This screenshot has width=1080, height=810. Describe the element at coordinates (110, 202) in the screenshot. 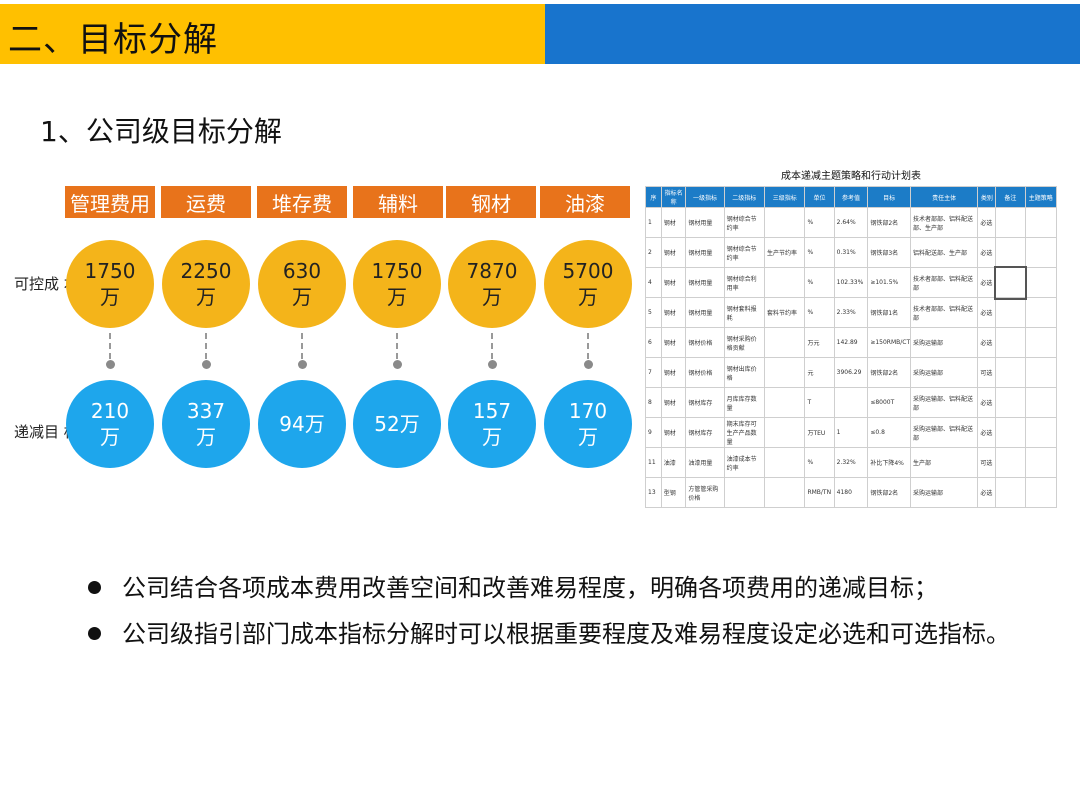

I see `category-tag: 管理费用` at that location.